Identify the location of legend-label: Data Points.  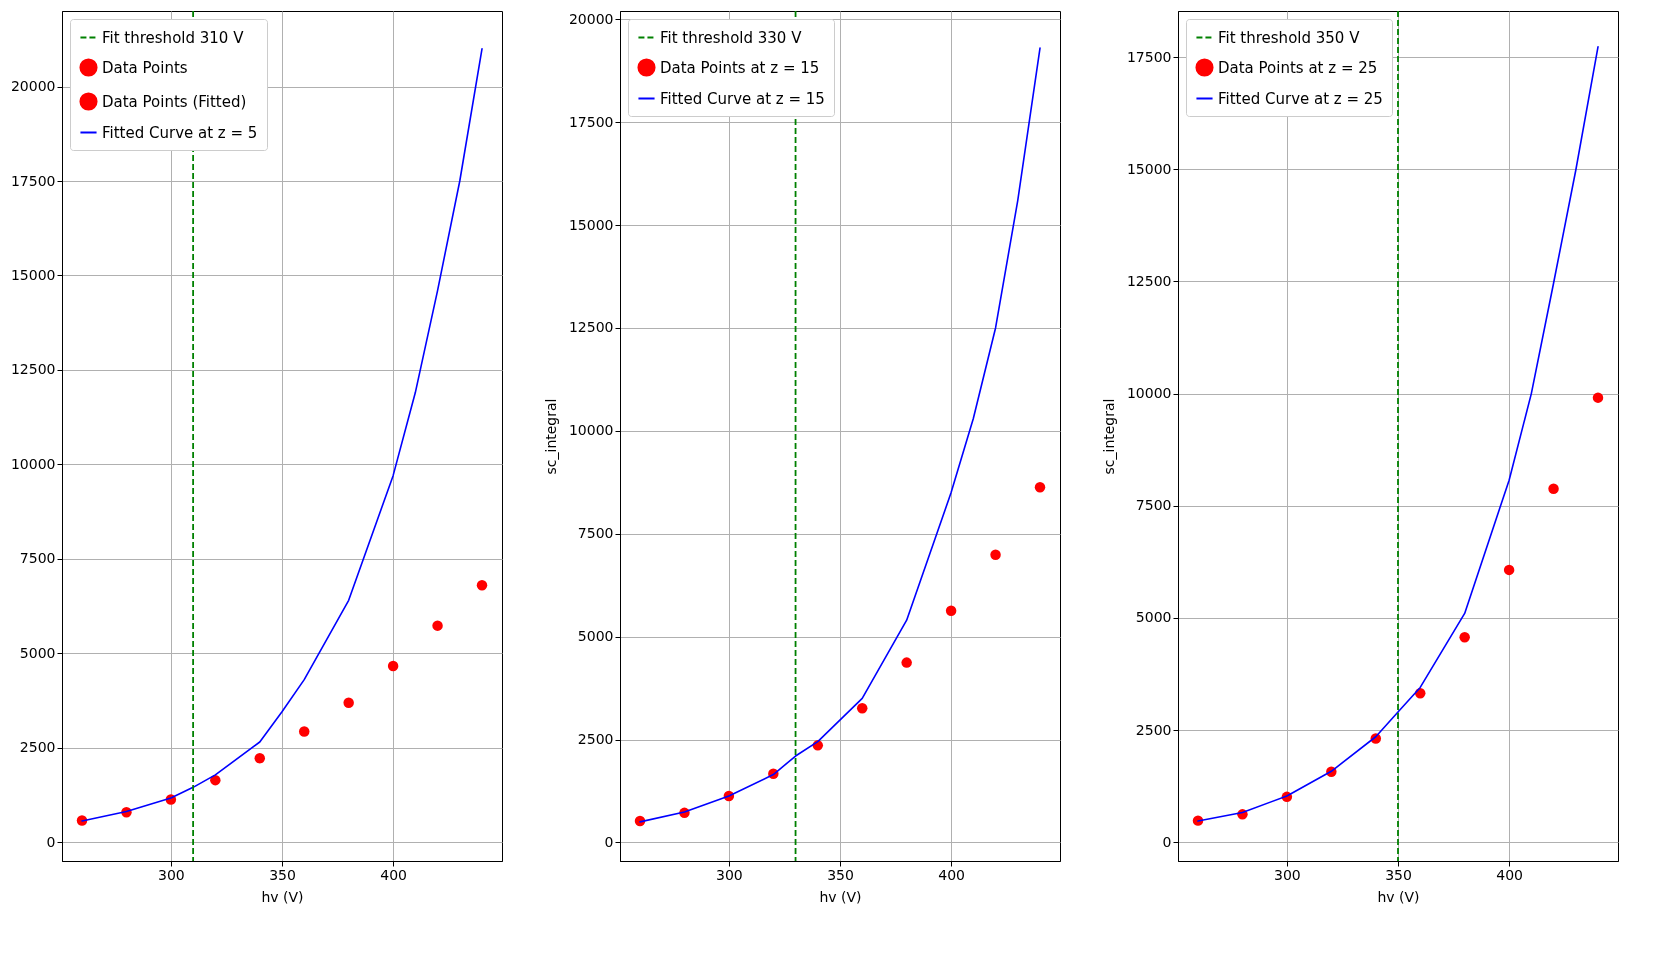
(145, 67).